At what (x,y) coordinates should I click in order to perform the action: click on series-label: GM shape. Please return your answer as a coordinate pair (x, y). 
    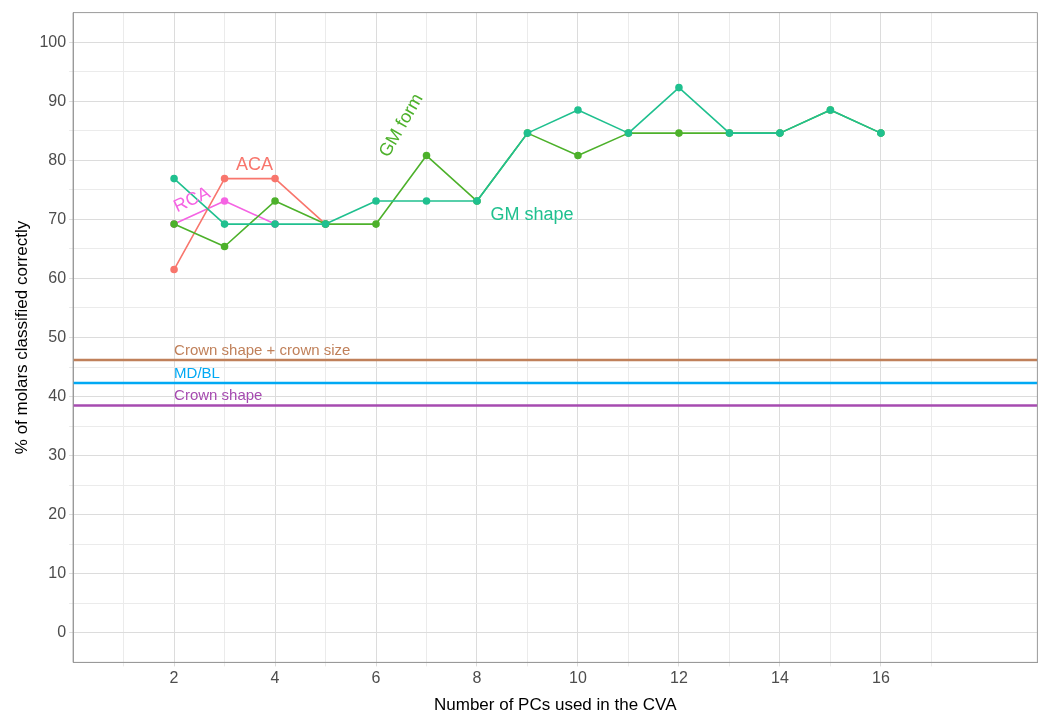
    Looking at the image, I should click on (532, 214).